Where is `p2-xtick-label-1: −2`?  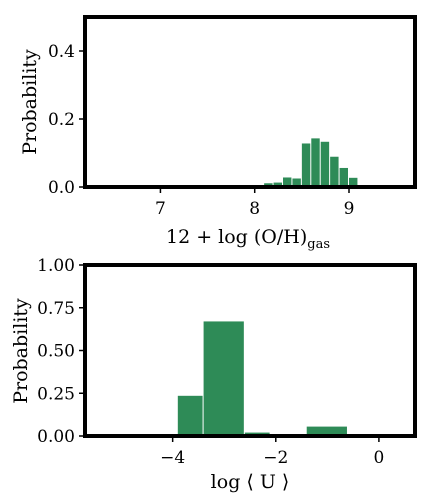 p2-xtick-label-1: −2 is located at coordinates (275, 458).